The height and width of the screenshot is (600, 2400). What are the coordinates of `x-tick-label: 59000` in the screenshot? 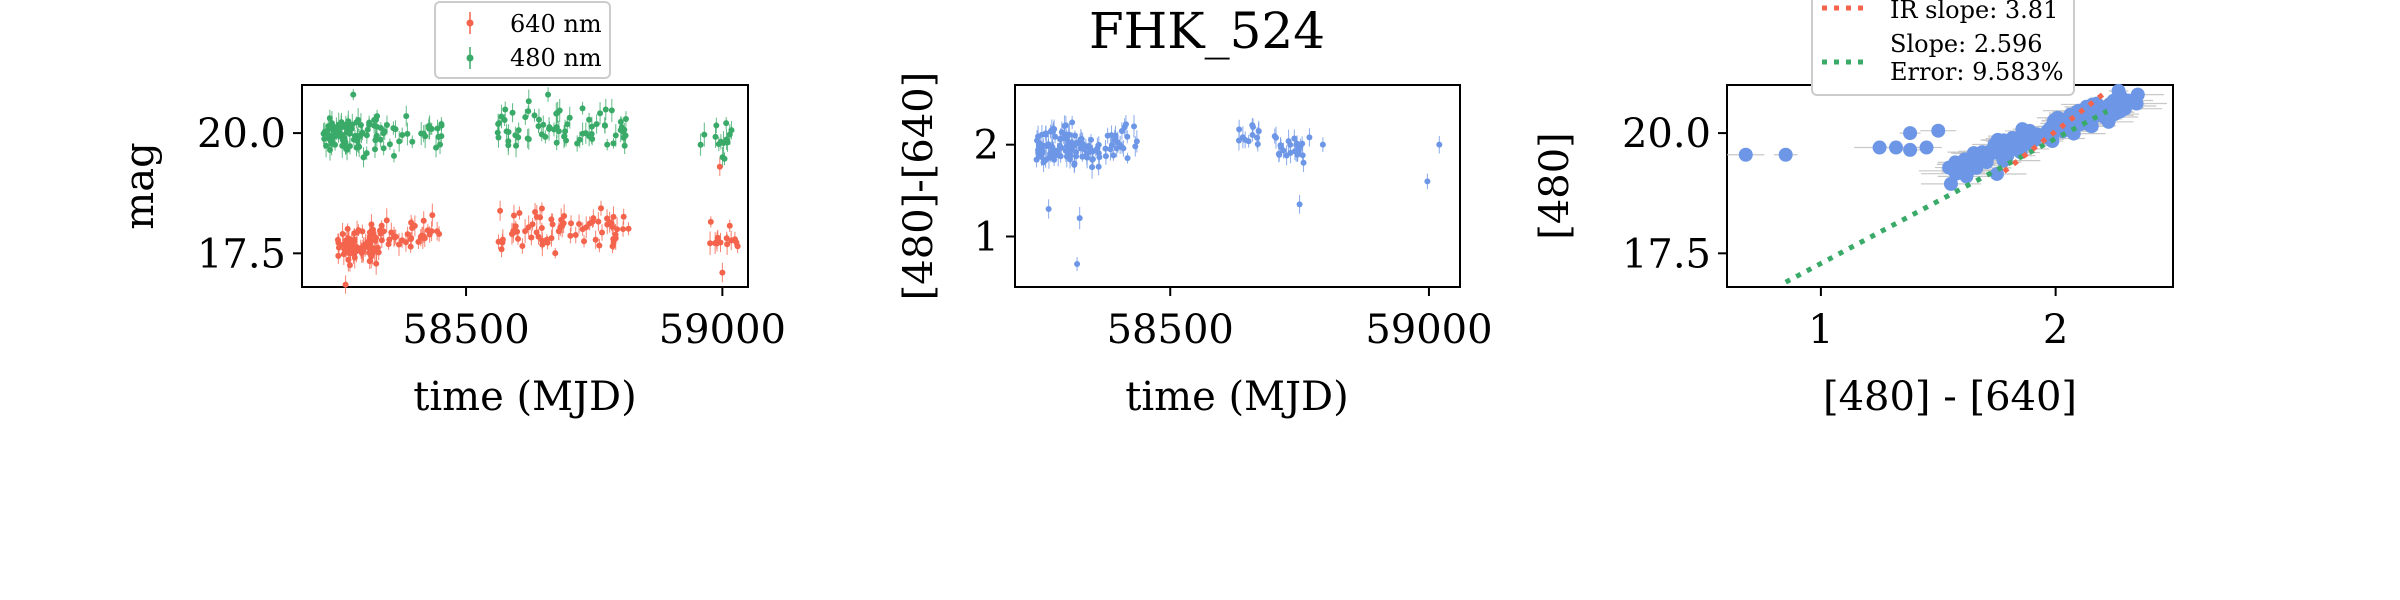 It's located at (1428, 330).